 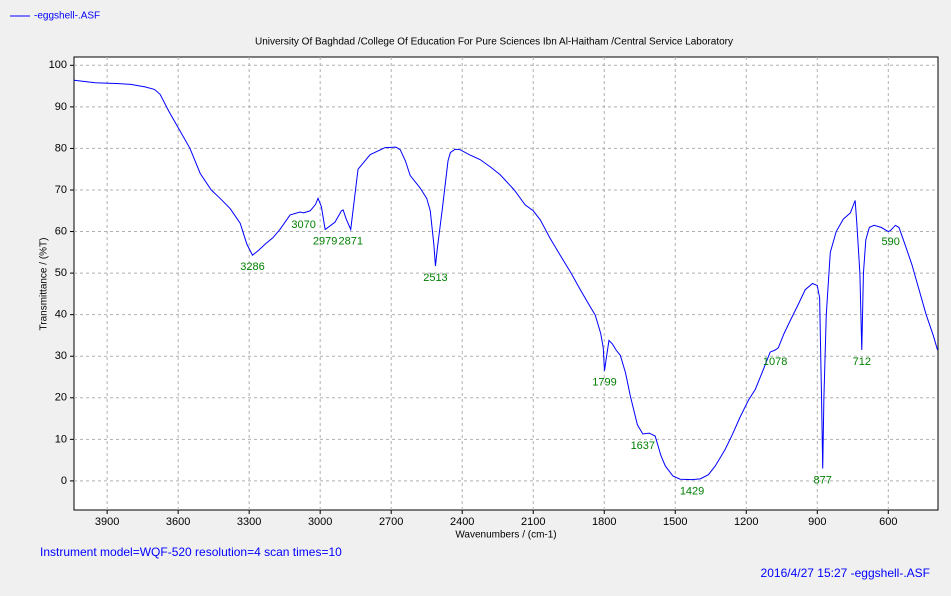 What do you see at coordinates (107, 522) in the screenshot?
I see `x-tick-label: 3900` at bounding box center [107, 522].